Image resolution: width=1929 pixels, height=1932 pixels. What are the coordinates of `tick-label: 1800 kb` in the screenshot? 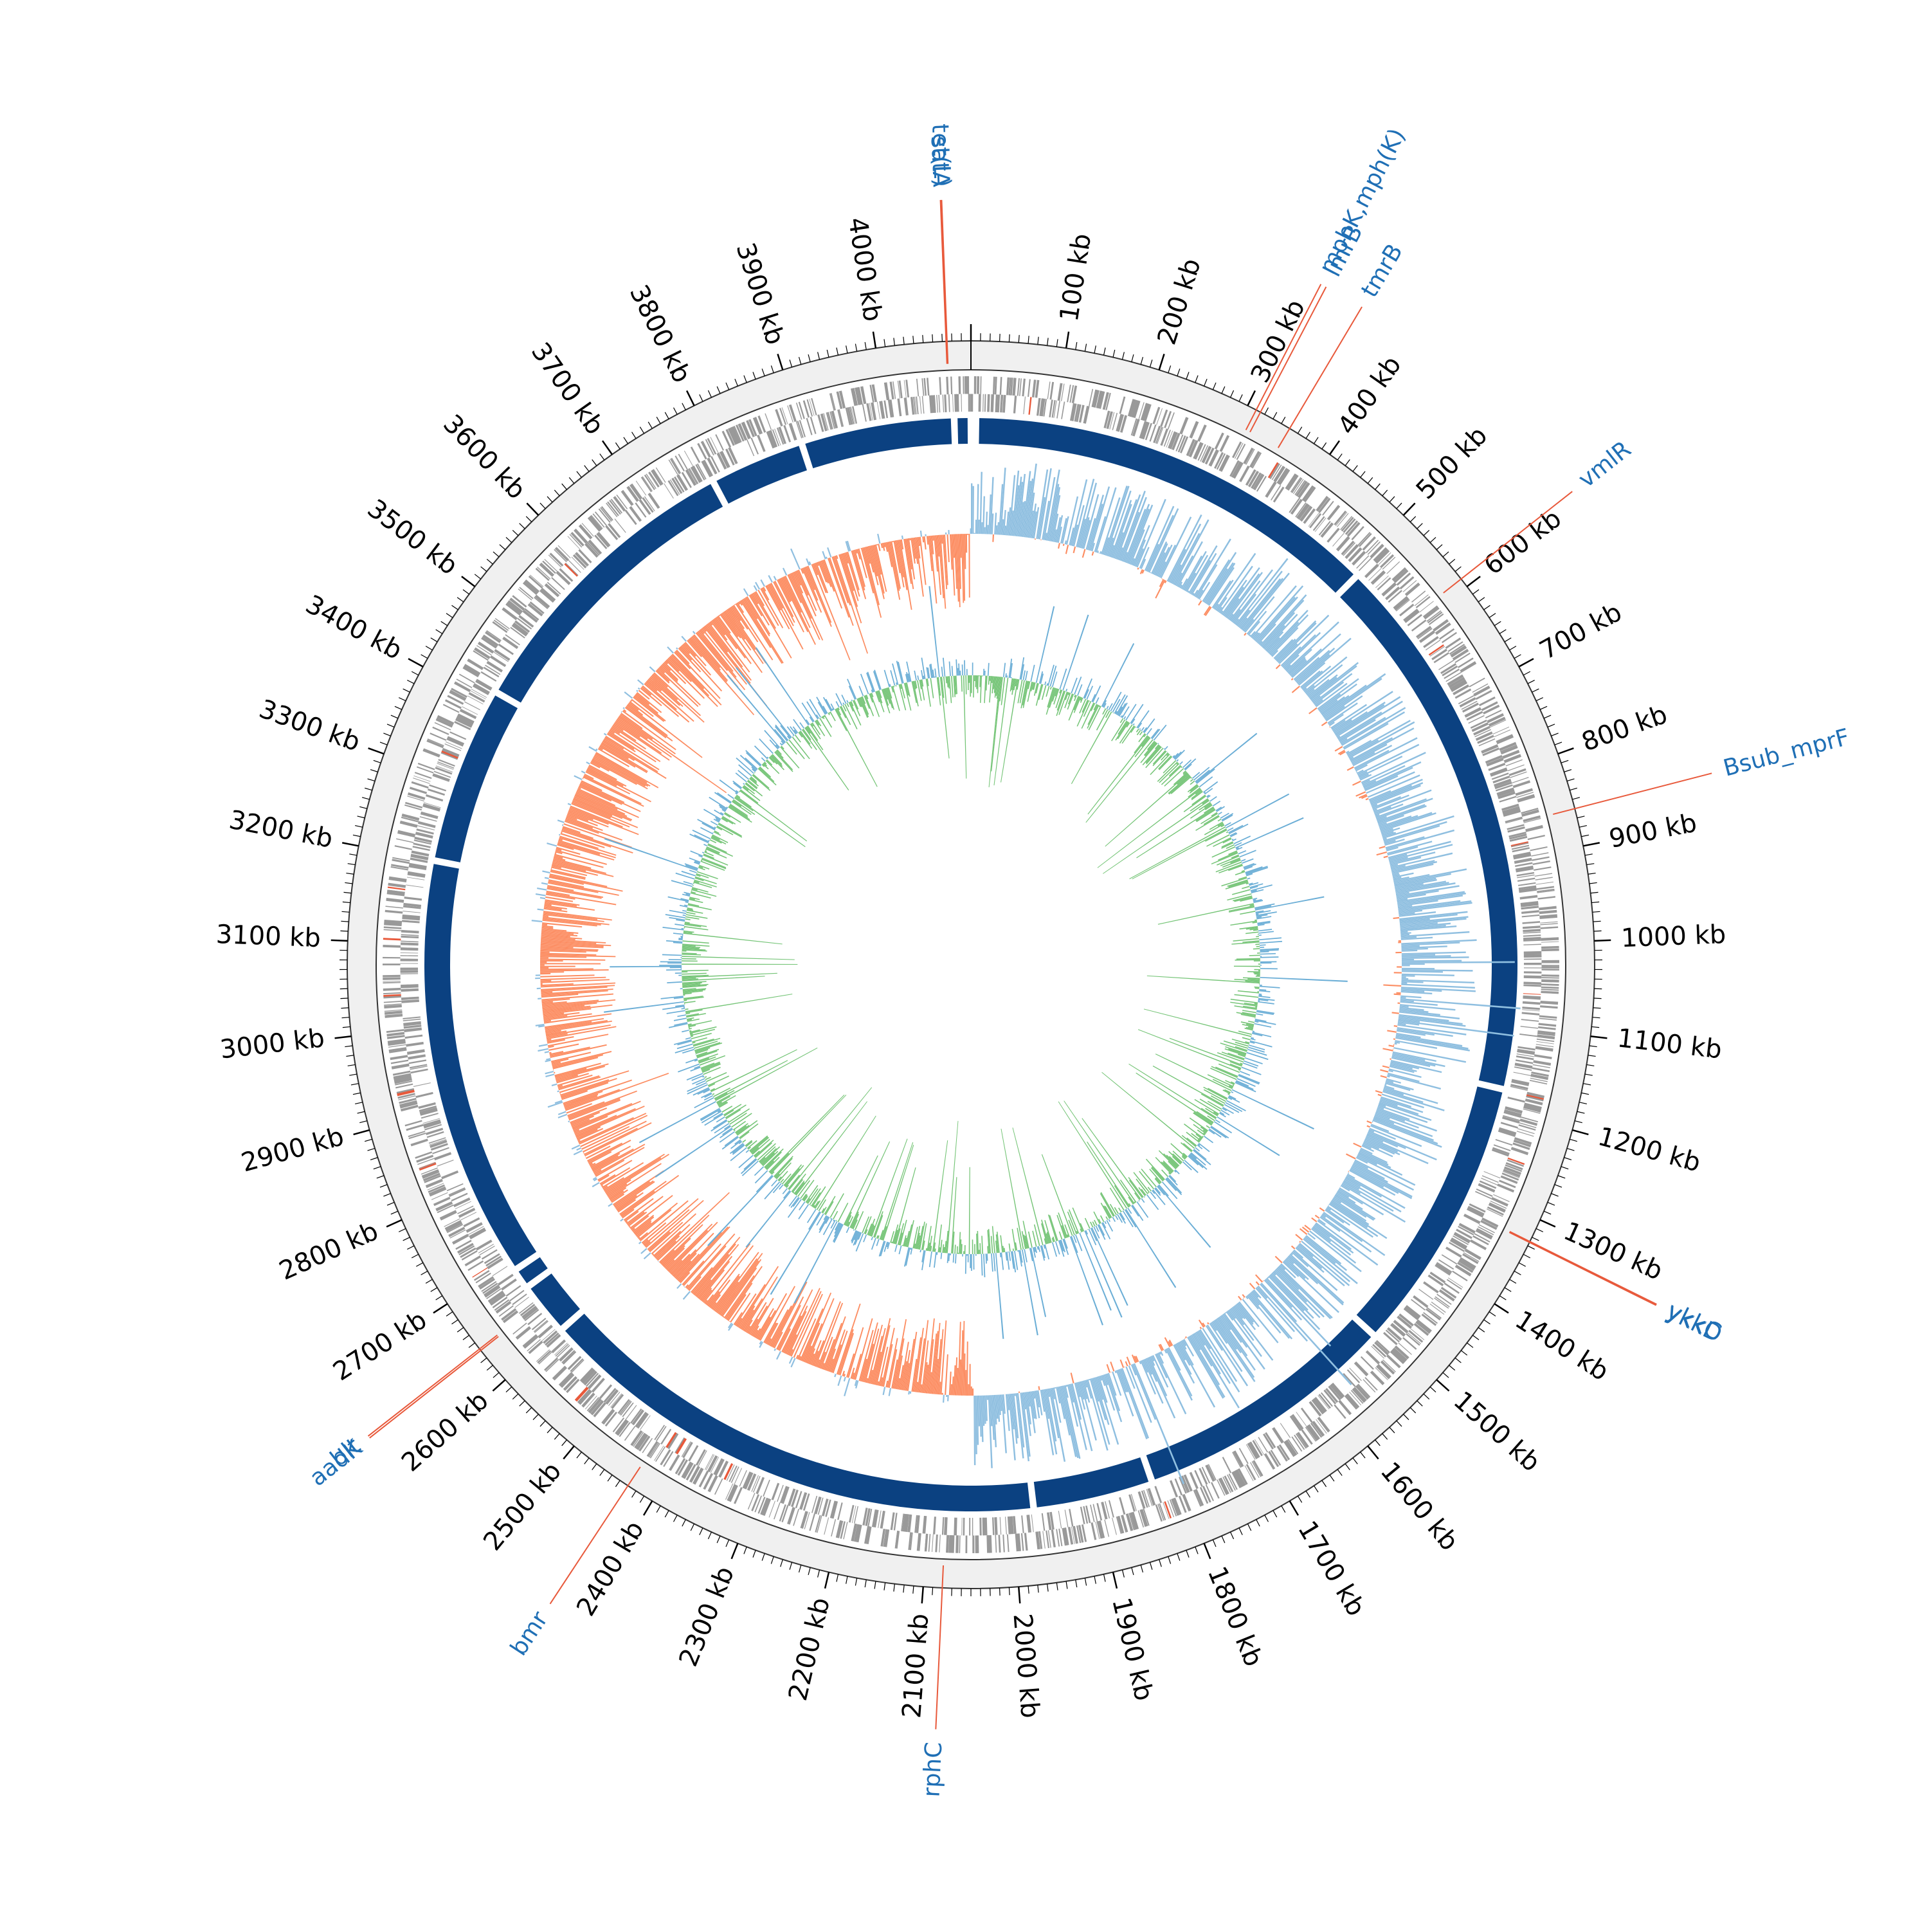 It's located at (1235, 1616).